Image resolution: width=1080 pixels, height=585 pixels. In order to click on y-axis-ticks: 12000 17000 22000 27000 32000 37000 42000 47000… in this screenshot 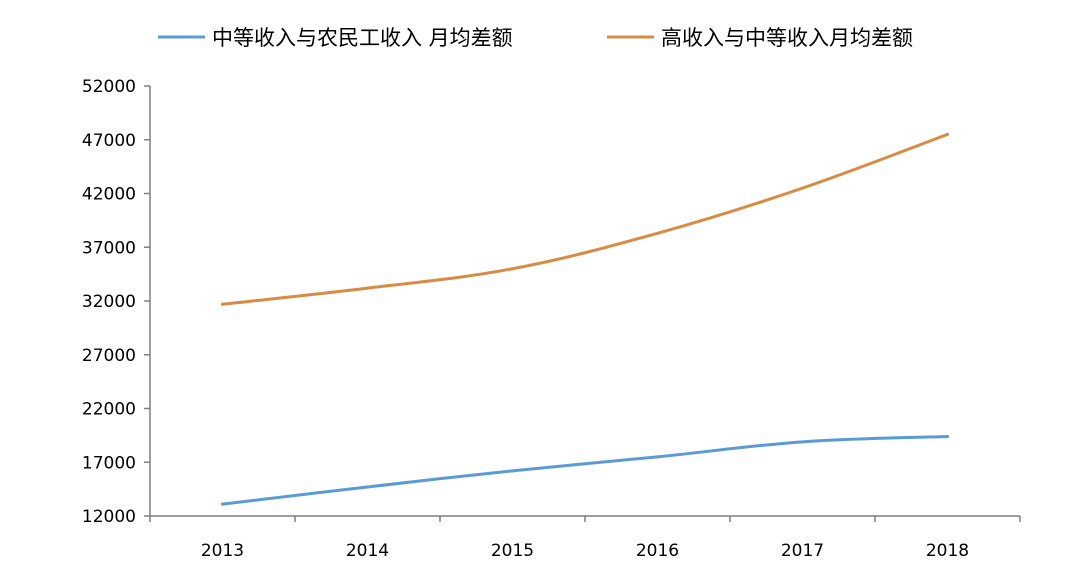, I will do `click(116, 302)`.